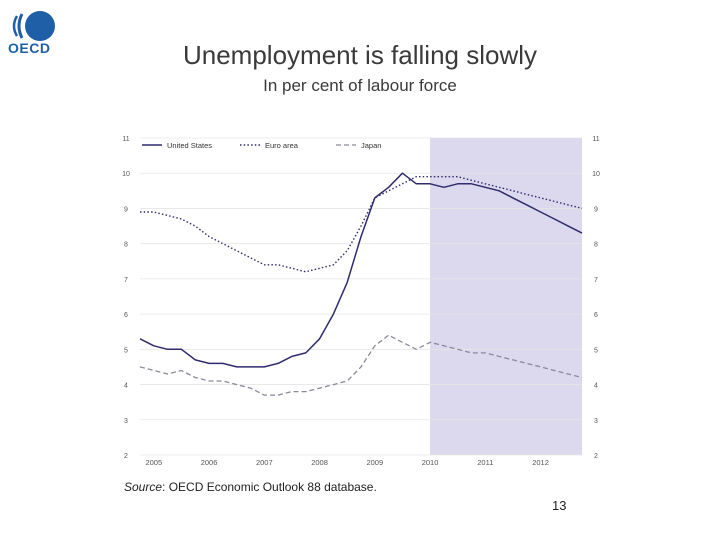  What do you see at coordinates (596, 245) in the screenshot?
I see `y-tick-label-right: 8` at bounding box center [596, 245].